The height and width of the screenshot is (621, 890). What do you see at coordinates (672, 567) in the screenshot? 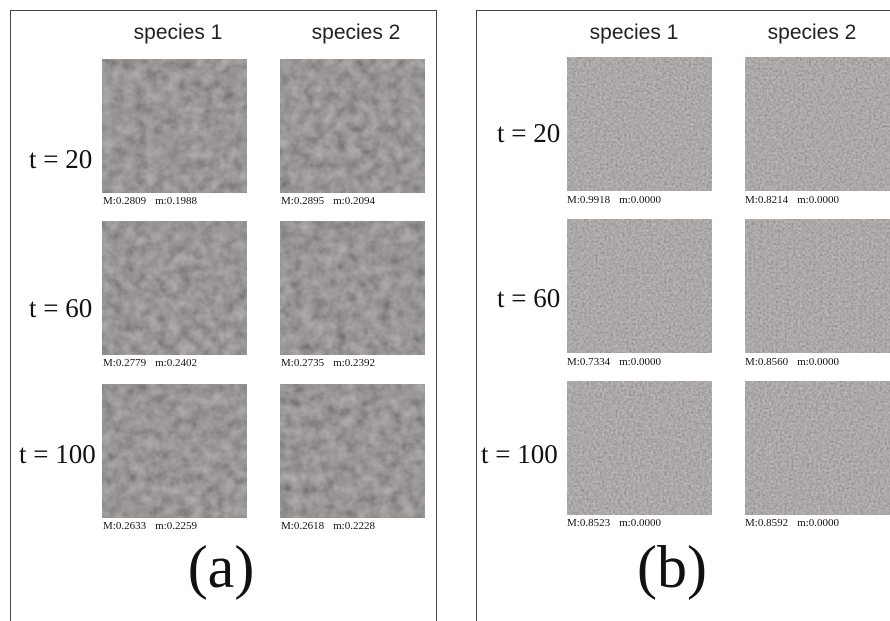
I see `panel-tag-b: (b)` at bounding box center [672, 567].